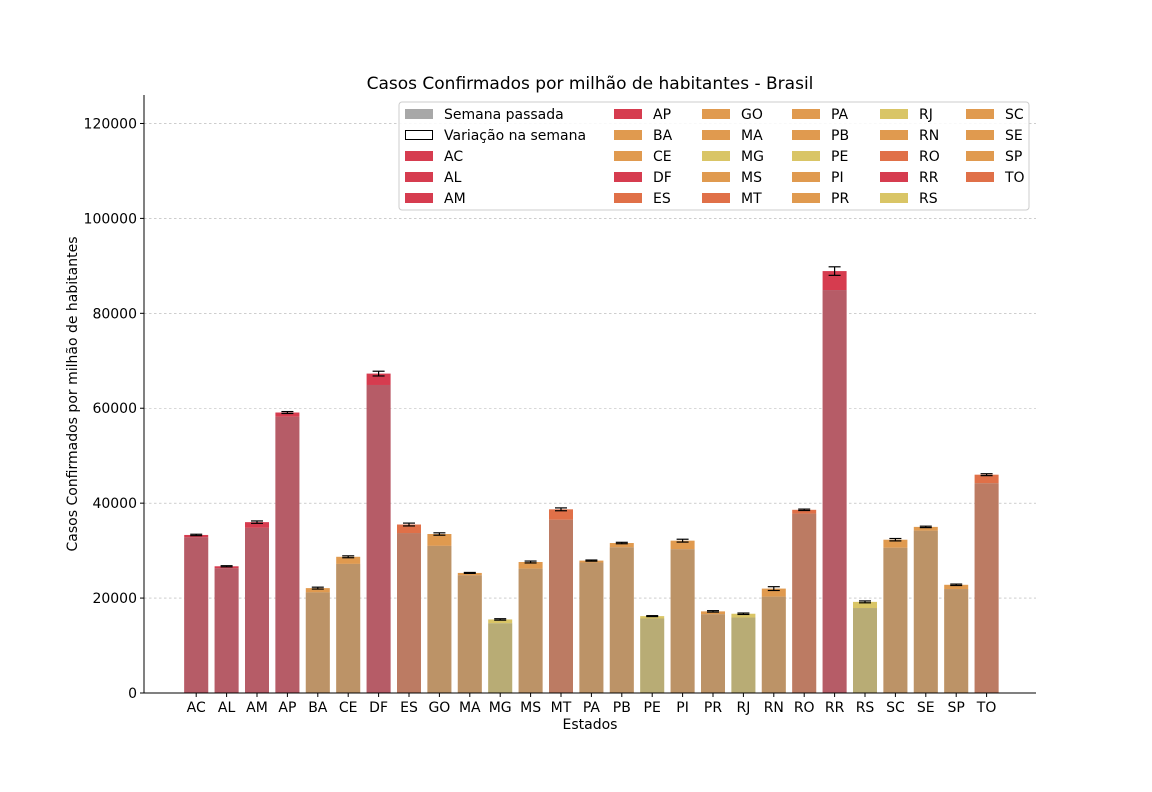  What do you see at coordinates (909, 199) in the screenshot?
I see `legend-item-RS: RS` at bounding box center [909, 199].